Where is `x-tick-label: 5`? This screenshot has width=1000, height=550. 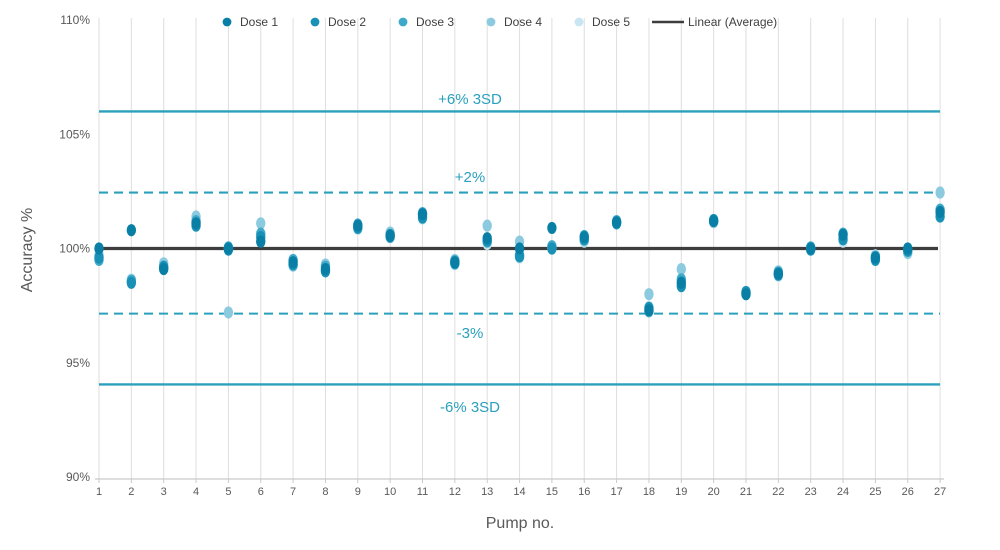 x-tick-label: 5 is located at coordinates (228, 492).